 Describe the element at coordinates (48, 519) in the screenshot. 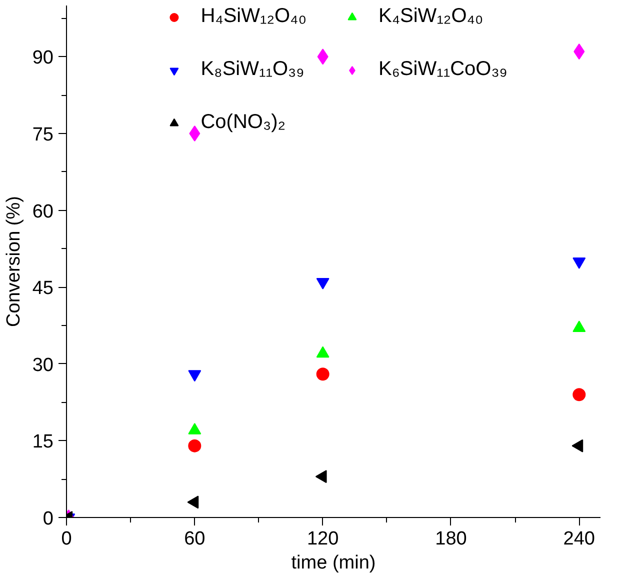

I see `y-tick-label: 0` at that location.